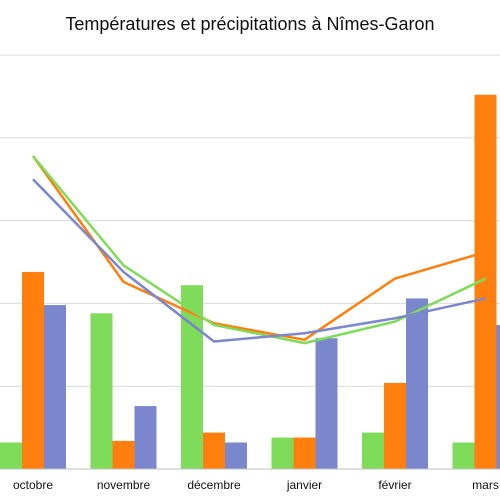 The height and width of the screenshot is (500, 500). I want to click on x-tick-label: mars, so click(485, 485).